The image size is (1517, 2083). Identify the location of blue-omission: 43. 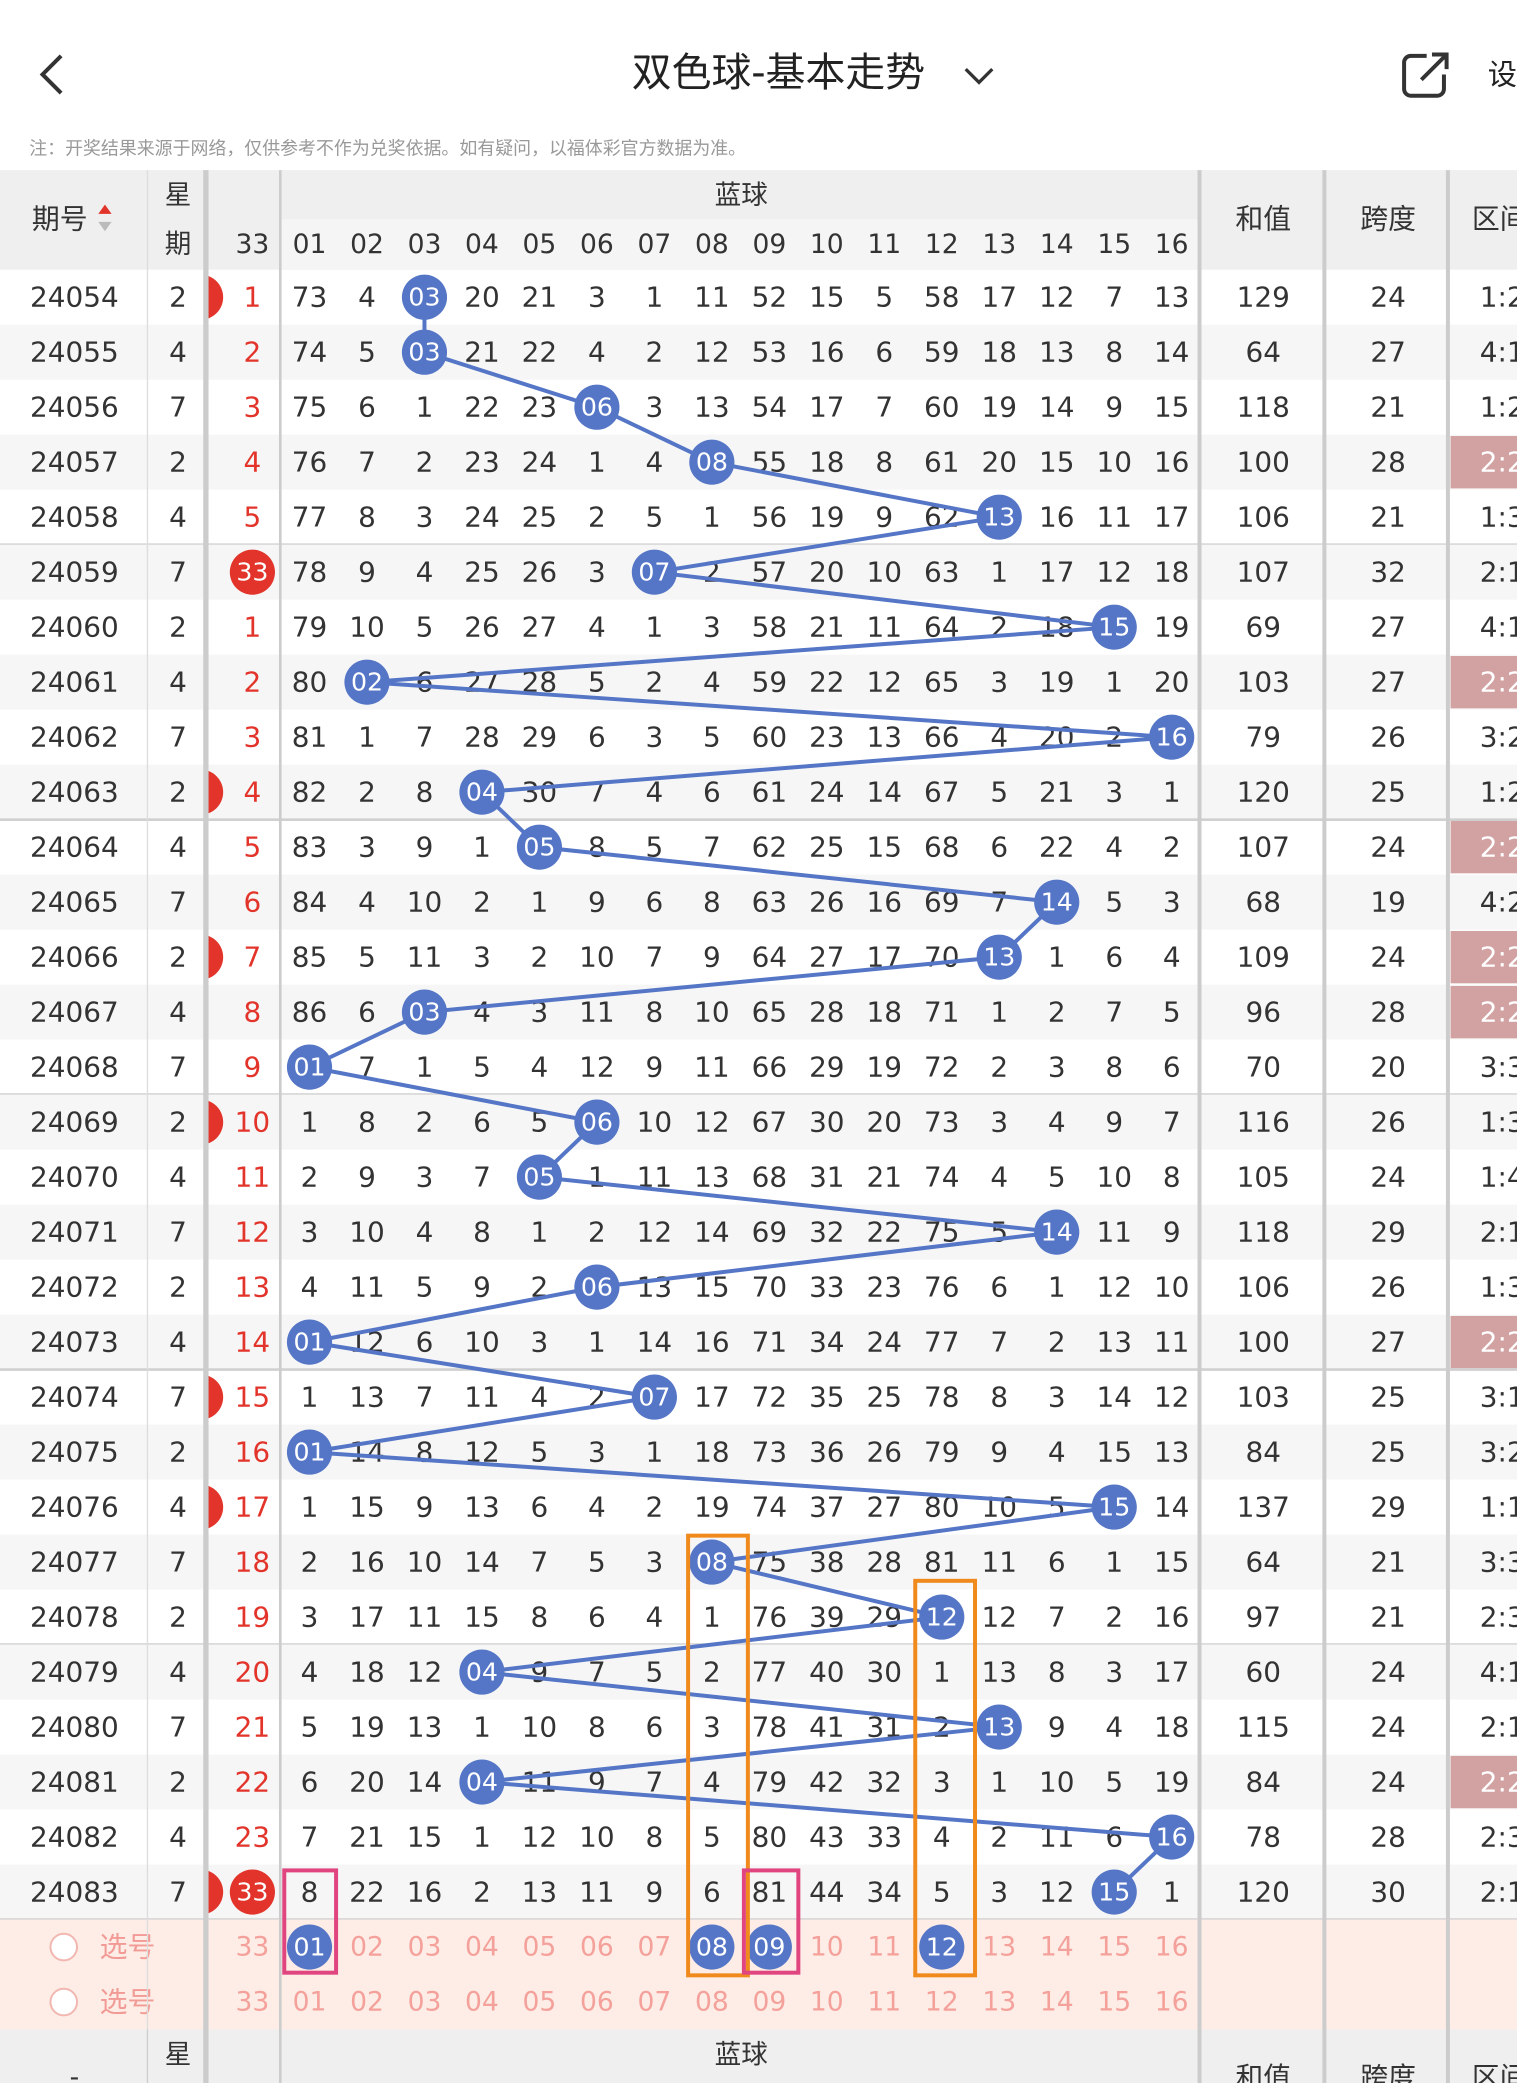
(826, 1837).